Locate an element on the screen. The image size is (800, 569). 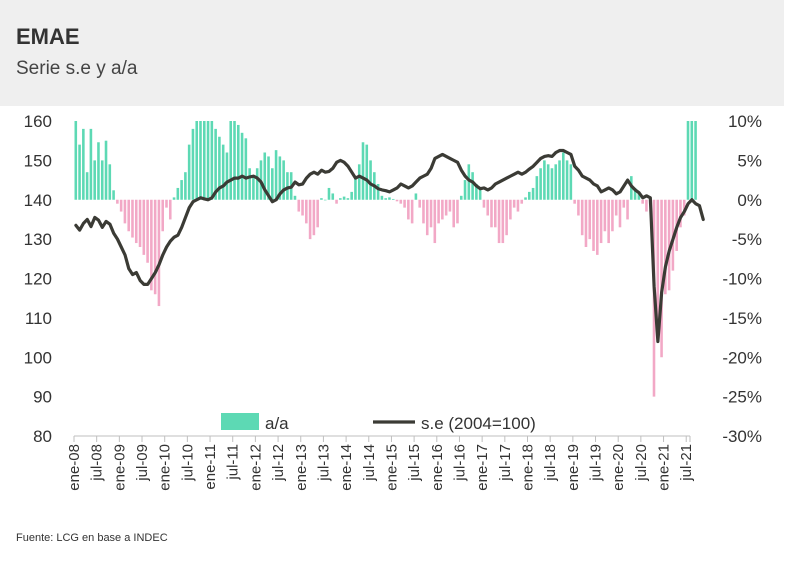
x-tick-label: ene-20 is located at coordinates (618, 467).